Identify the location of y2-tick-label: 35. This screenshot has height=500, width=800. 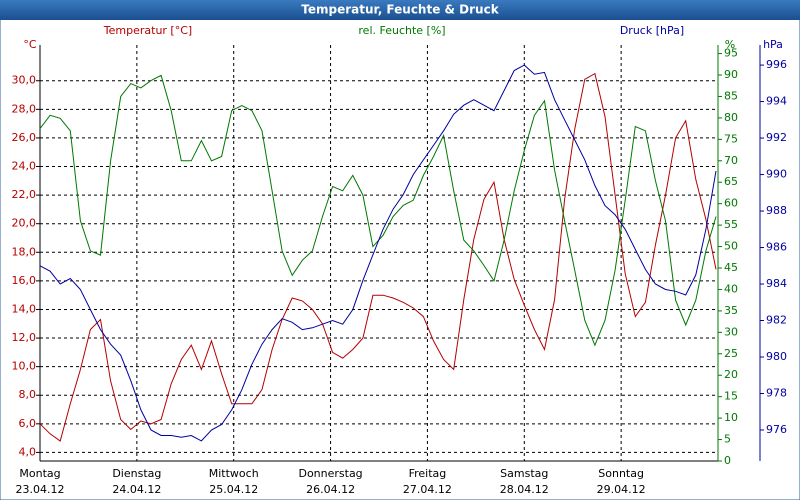
(731, 310).